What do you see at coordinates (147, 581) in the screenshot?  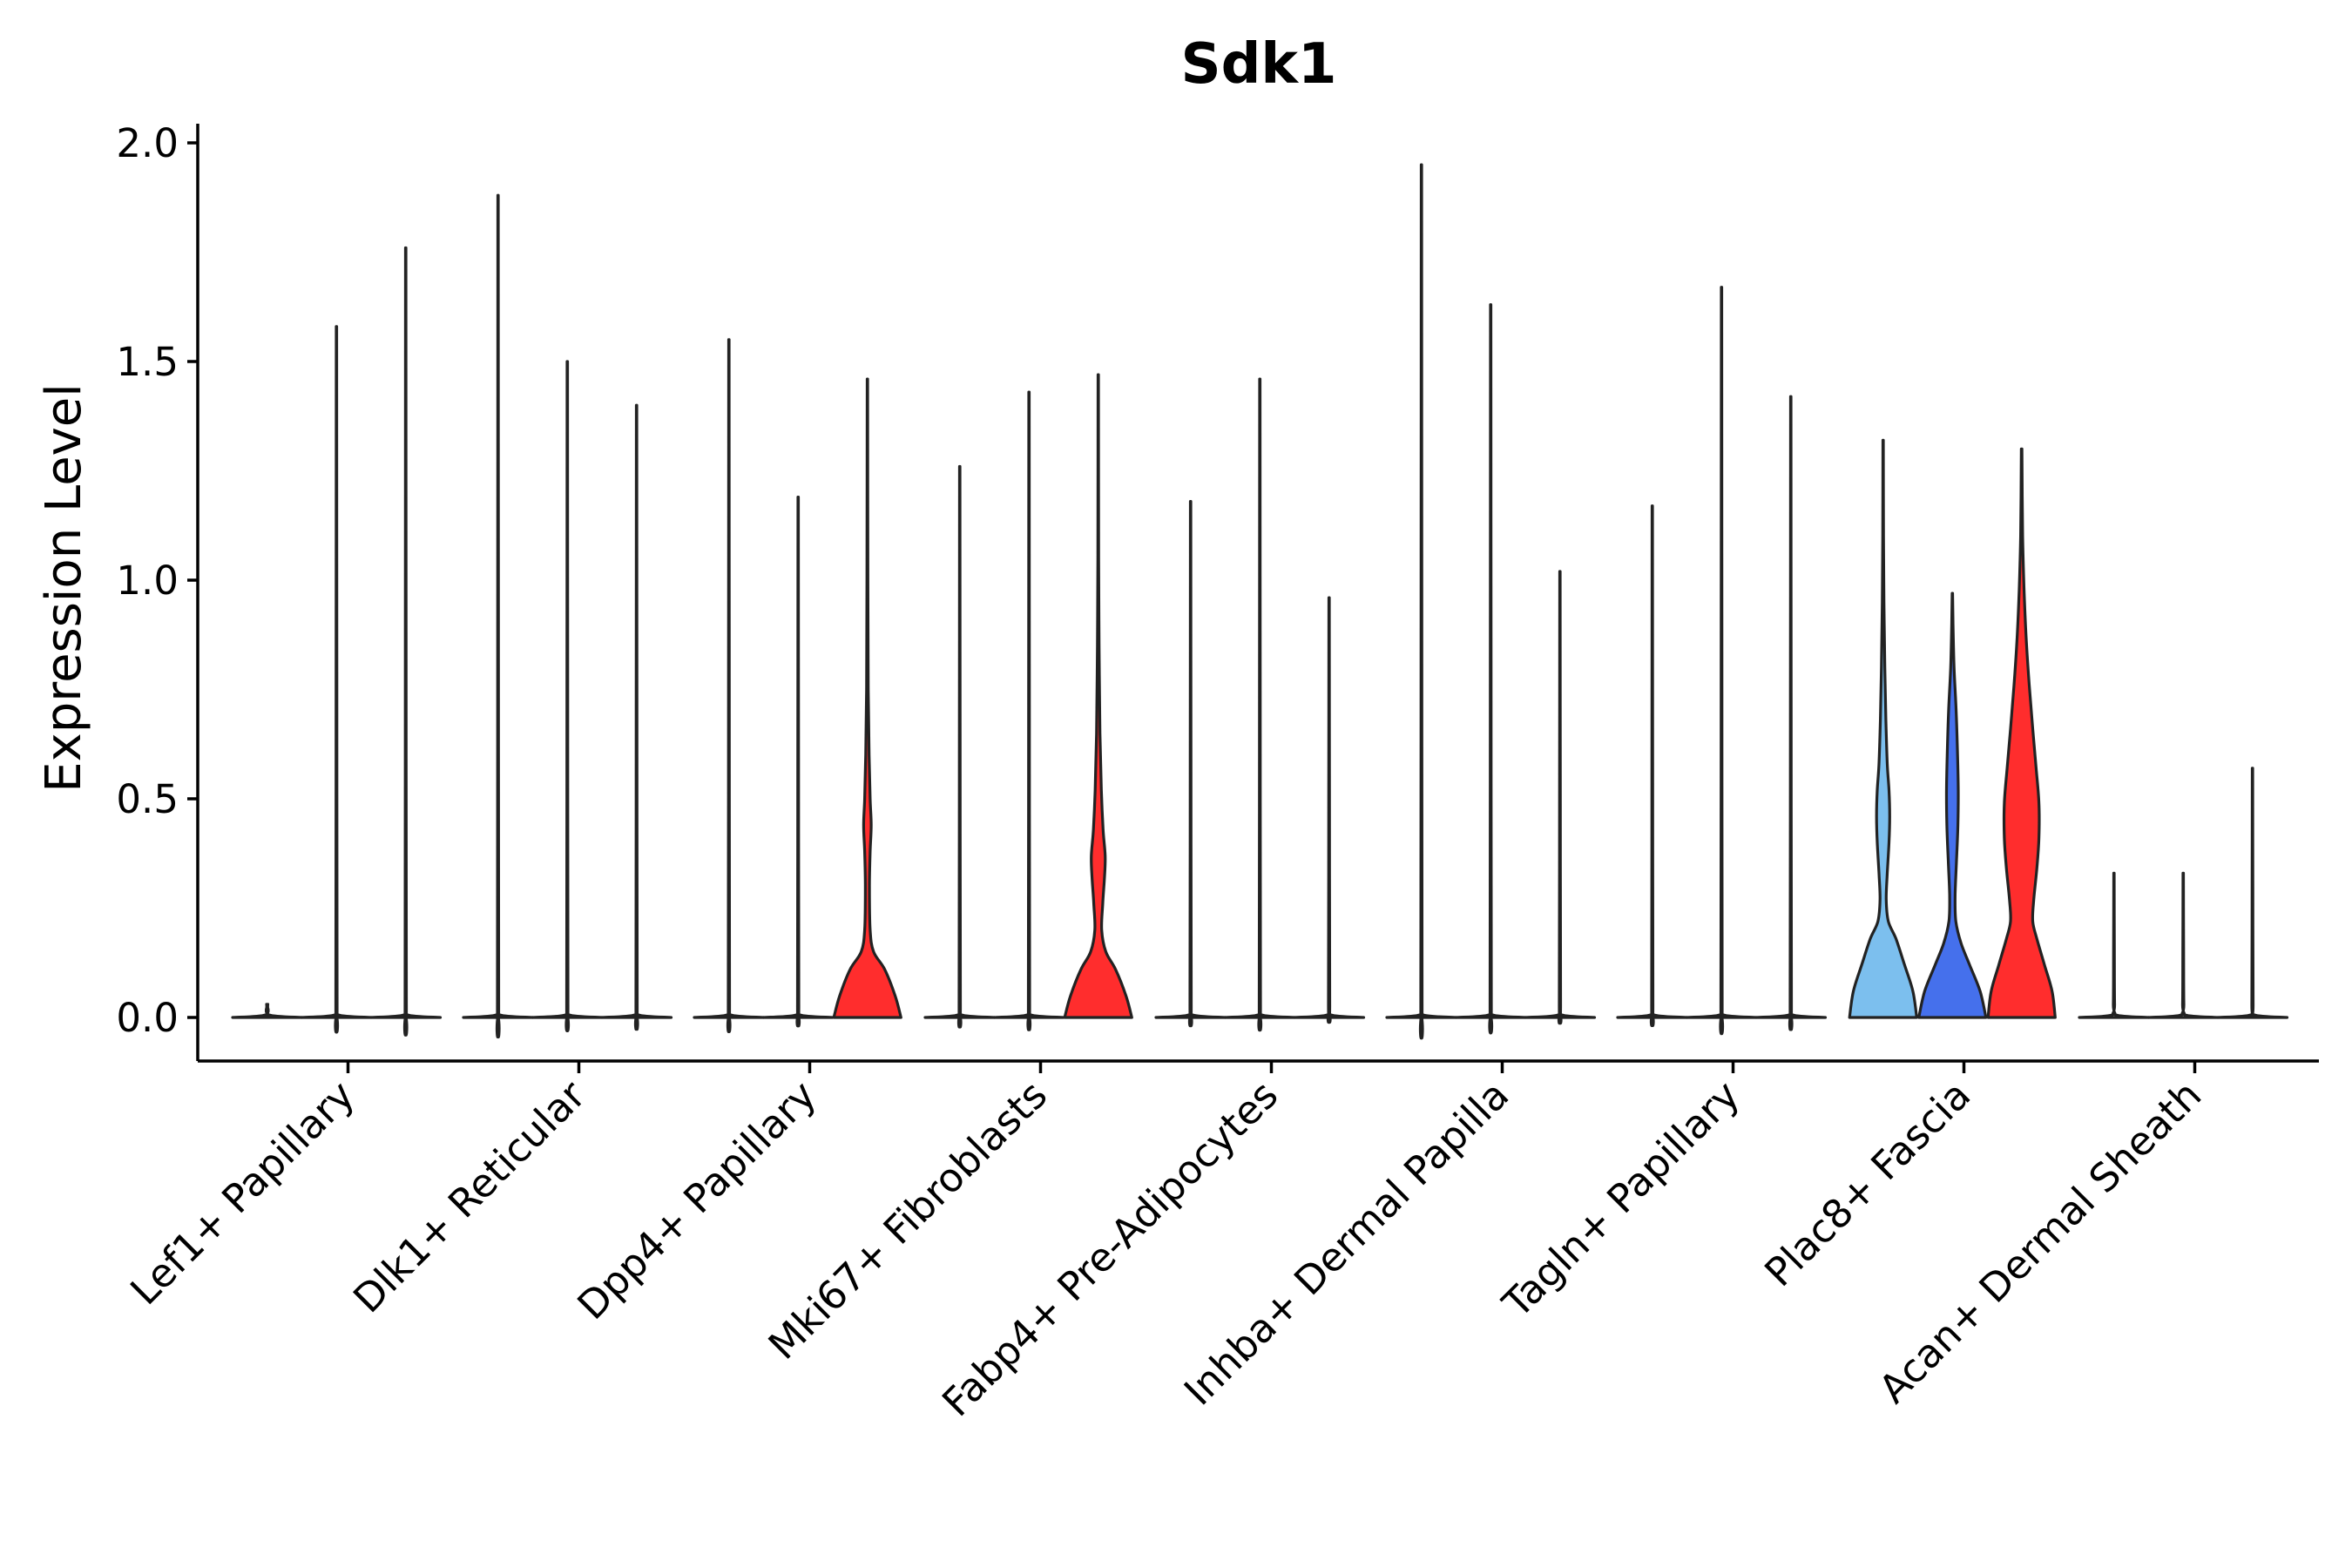 I see `y-tick-label: 1.0` at bounding box center [147, 581].